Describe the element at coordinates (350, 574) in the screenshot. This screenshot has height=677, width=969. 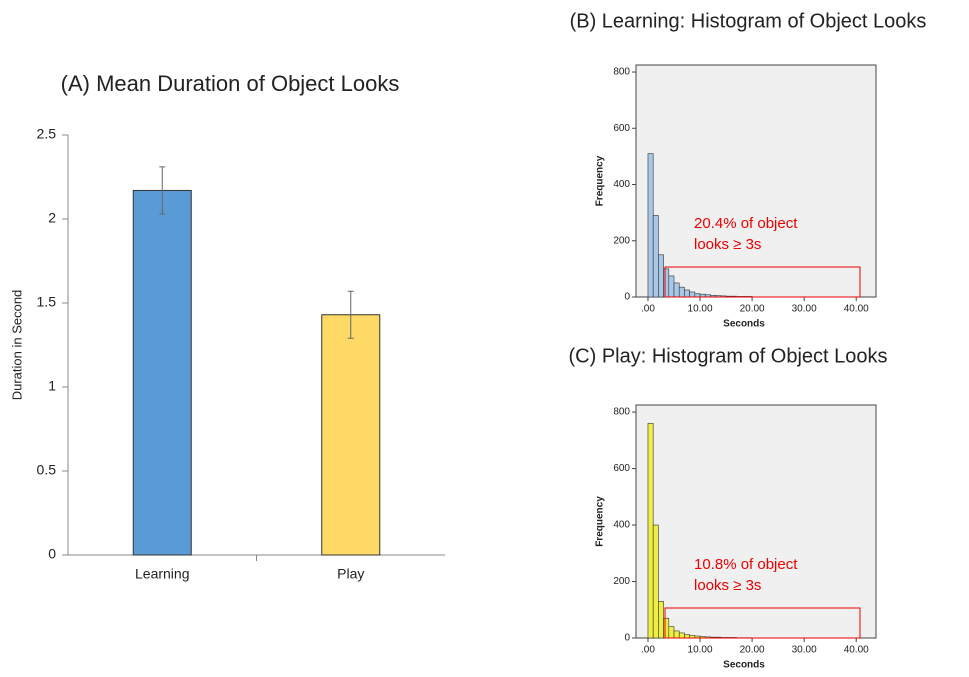
I see `x-tick-label: Play` at that location.